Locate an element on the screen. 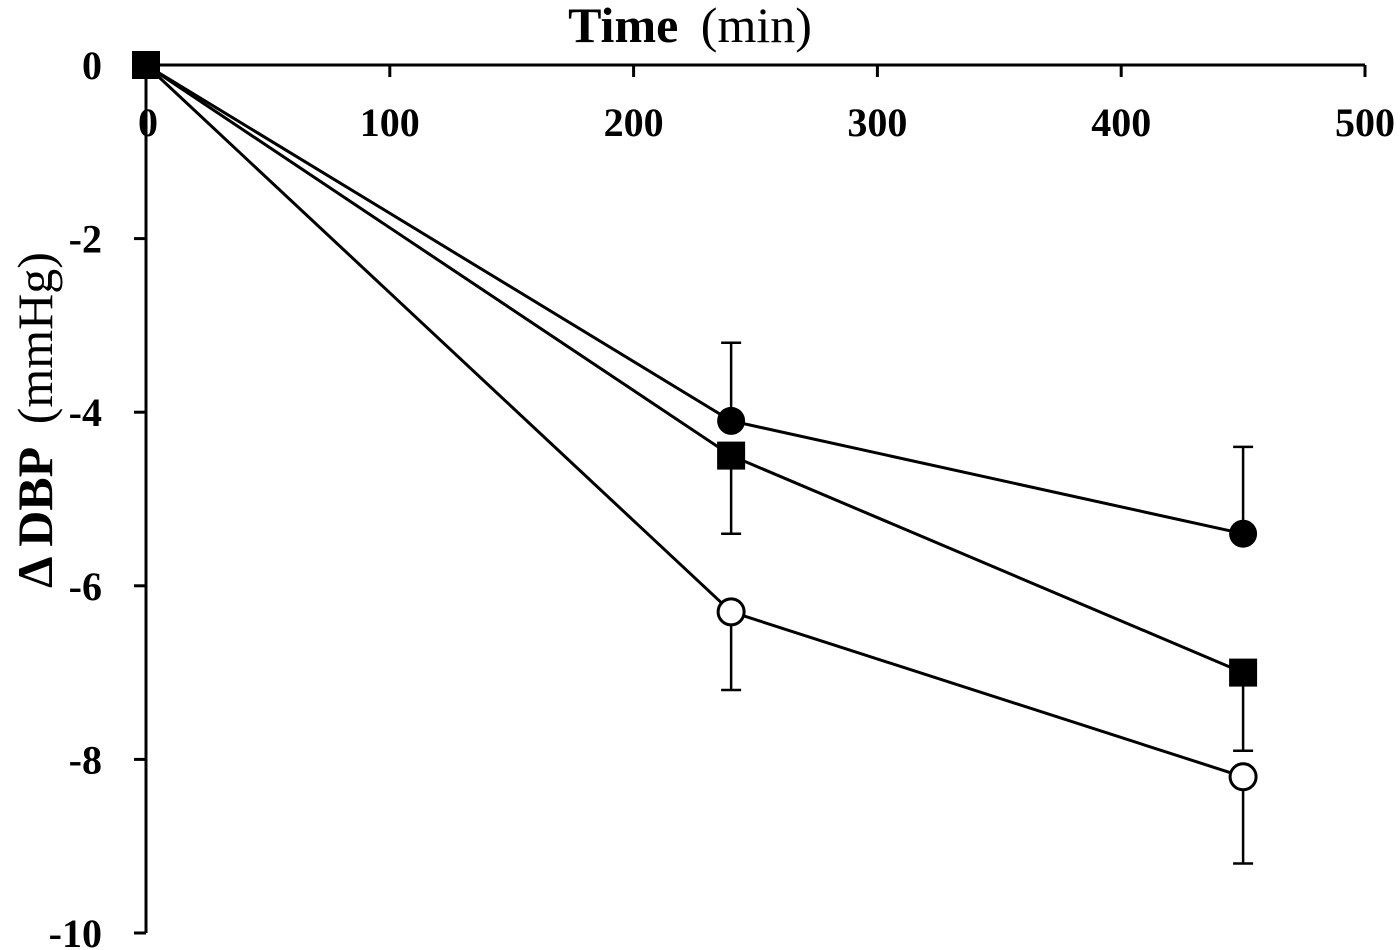 Image resolution: width=1400 pixels, height=950 pixels. y-tick-label: -10 is located at coordinates (75, 930).